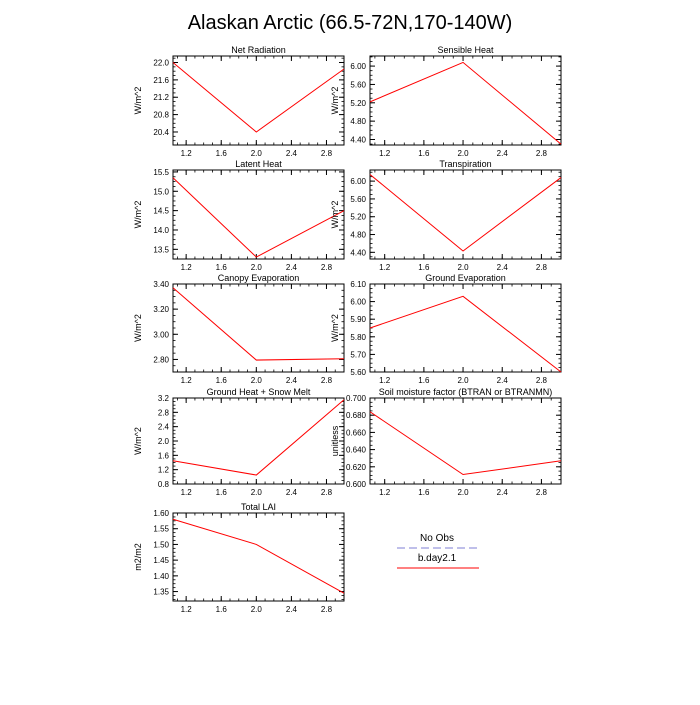 This screenshot has width=700, height=705. What do you see at coordinates (161, 592) in the screenshot?
I see `y-tick-label: 1.35` at bounding box center [161, 592].